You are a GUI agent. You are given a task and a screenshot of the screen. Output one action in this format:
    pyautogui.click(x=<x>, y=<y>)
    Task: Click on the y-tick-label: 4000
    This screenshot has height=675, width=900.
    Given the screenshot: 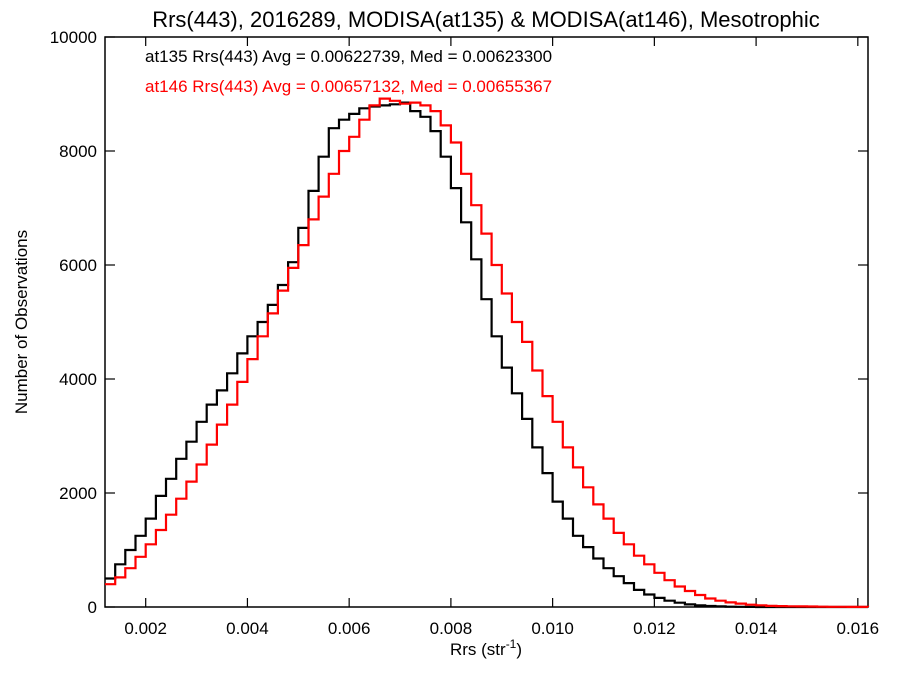 What is the action you would take?
    pyautogui.click(x=78, y=379)
    